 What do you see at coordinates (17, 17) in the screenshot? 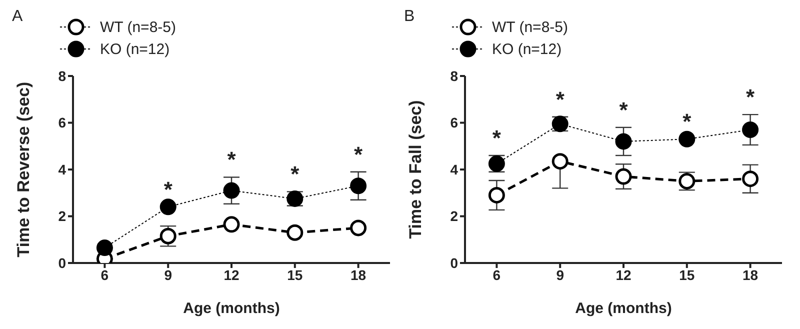
I see `chart-title: A` at bounding box center [17, 17].